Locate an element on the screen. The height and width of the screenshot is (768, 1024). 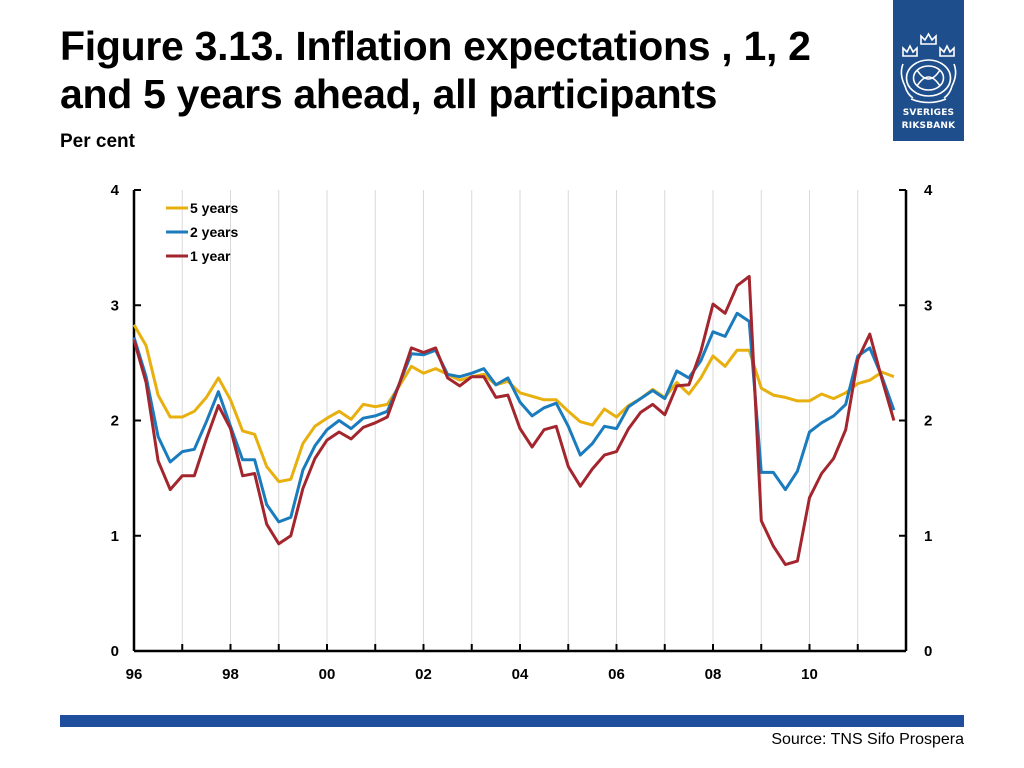
legend-label: 1 year is located at coordinates (210, 256).